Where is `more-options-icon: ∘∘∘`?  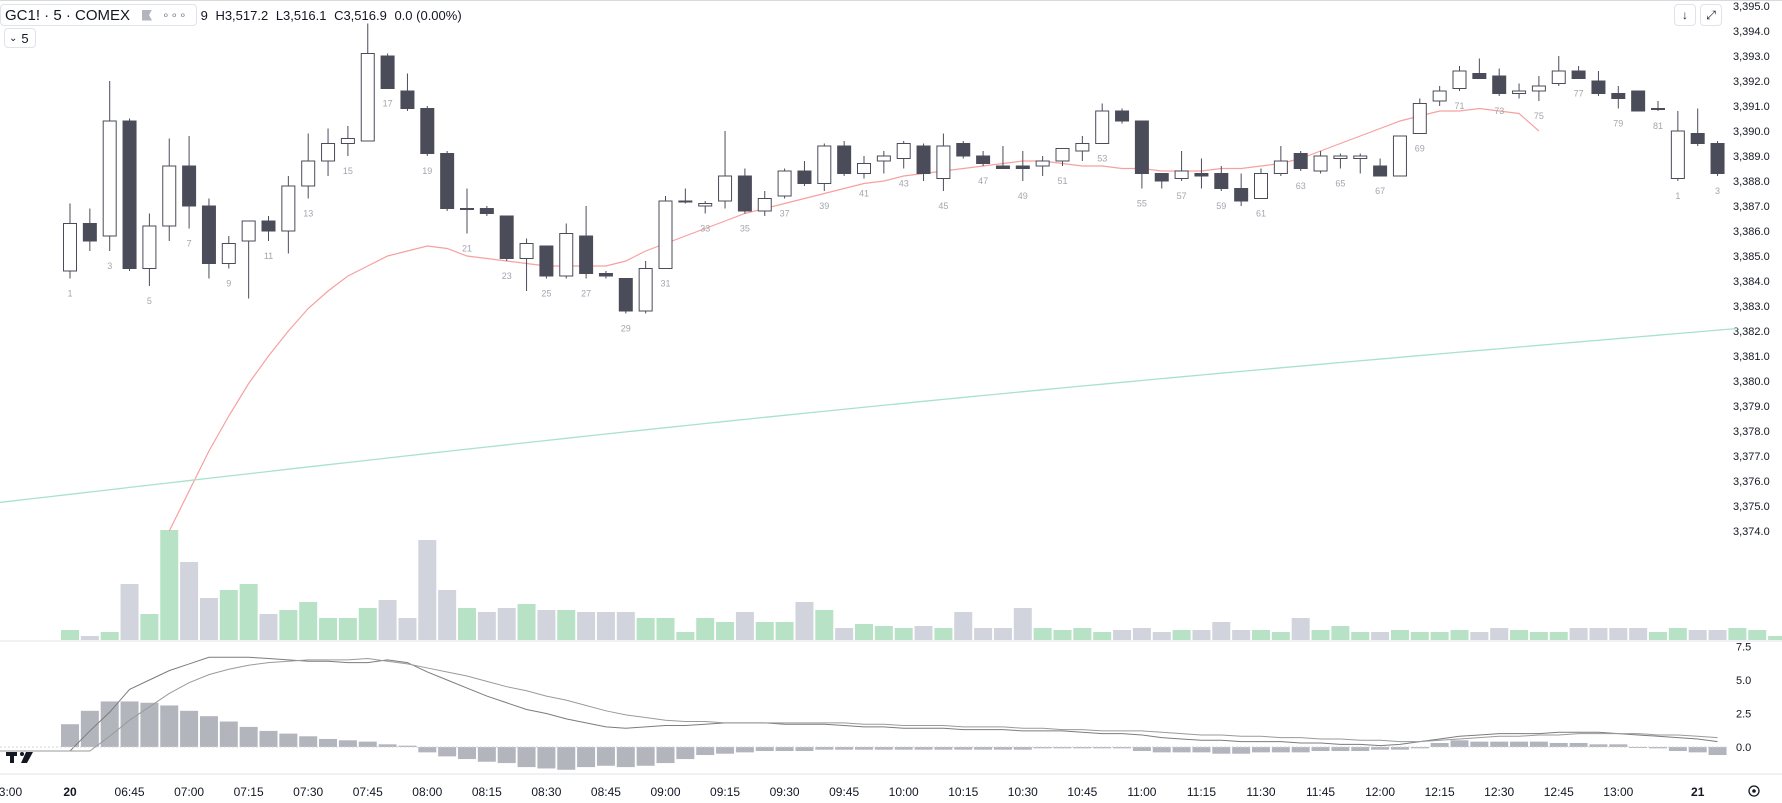 more-options-icon: ∘∘∘ is located at coordinates (175, 15).